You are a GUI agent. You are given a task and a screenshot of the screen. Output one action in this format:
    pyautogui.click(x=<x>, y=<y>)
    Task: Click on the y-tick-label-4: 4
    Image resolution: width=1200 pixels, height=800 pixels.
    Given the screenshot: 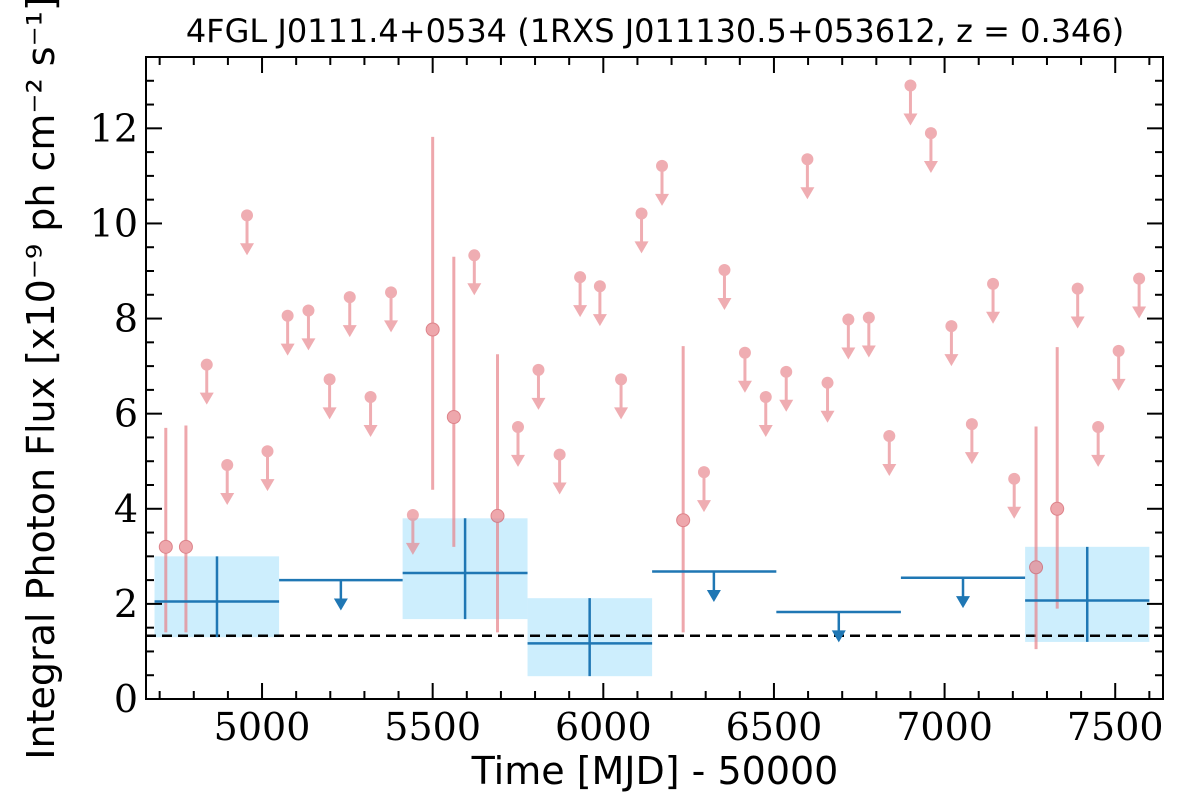 What is the action you would take?
    pyautogui.click(x=126, y=509)
    